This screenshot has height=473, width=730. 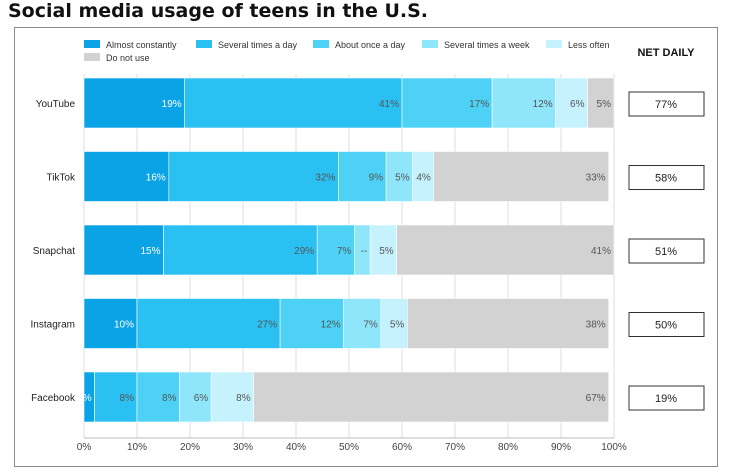 I want to click on category-label: Snapchat, so click(x=54, y=251).